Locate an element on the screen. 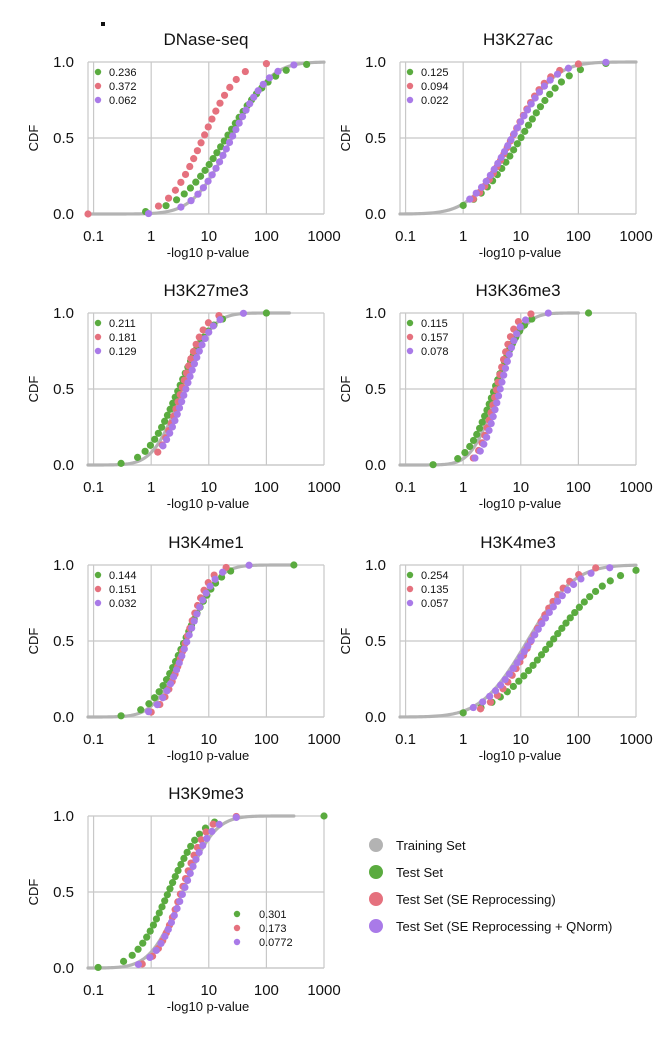 The width and height of the screenshot is (656, 1044). test-stat-value: 0.236 is located at coordinates (123, 73).